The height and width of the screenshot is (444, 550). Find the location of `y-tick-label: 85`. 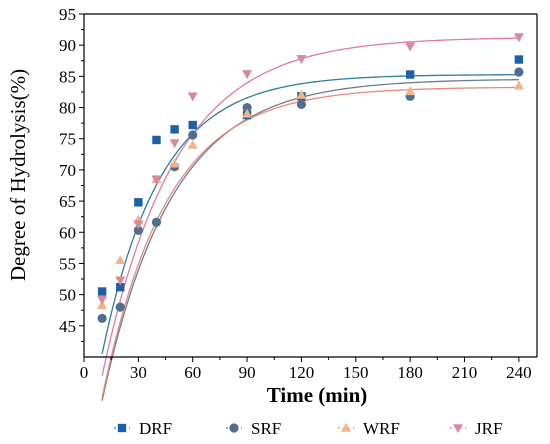

y-tick-label: 85 is located at coordinates (67, 76).